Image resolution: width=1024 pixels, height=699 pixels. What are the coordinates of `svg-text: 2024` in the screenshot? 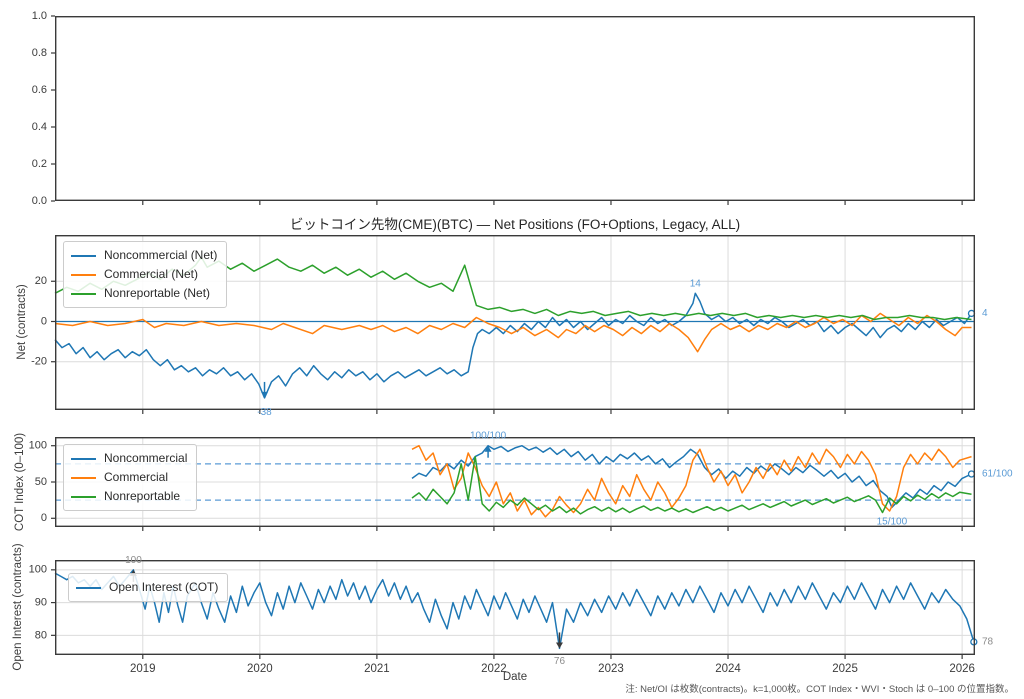 It's located at (728, 669).